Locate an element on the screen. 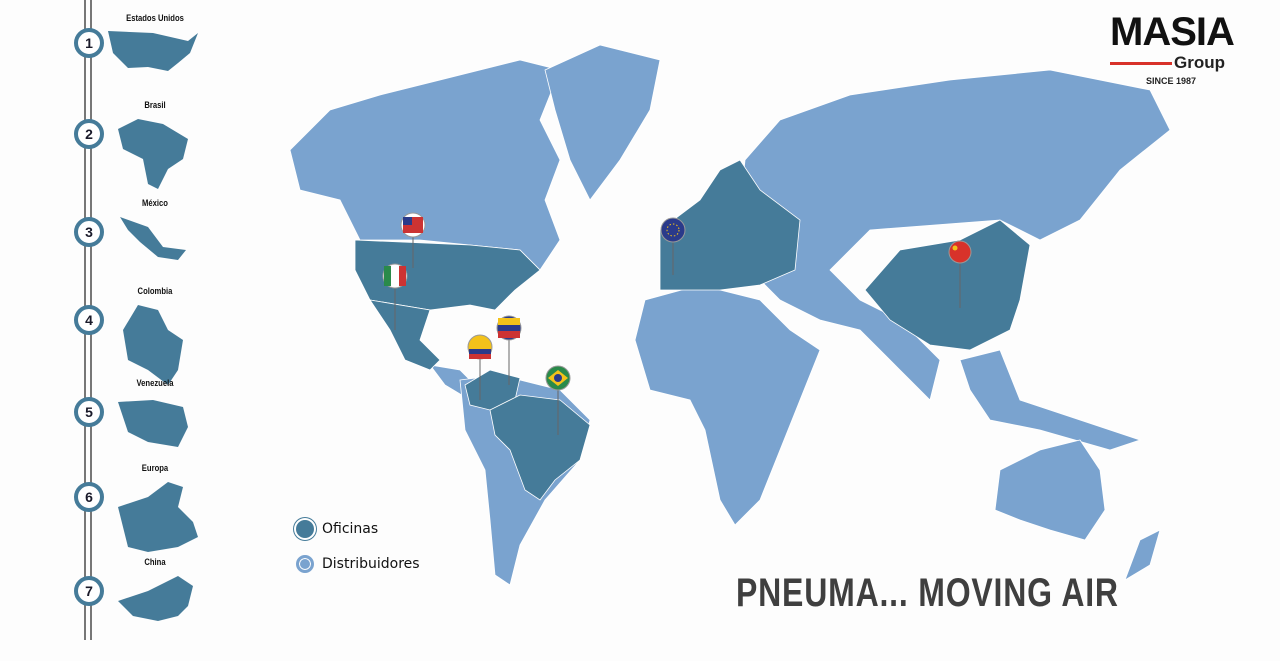  brazil-flag-icon is located at coordinates (558, 400).